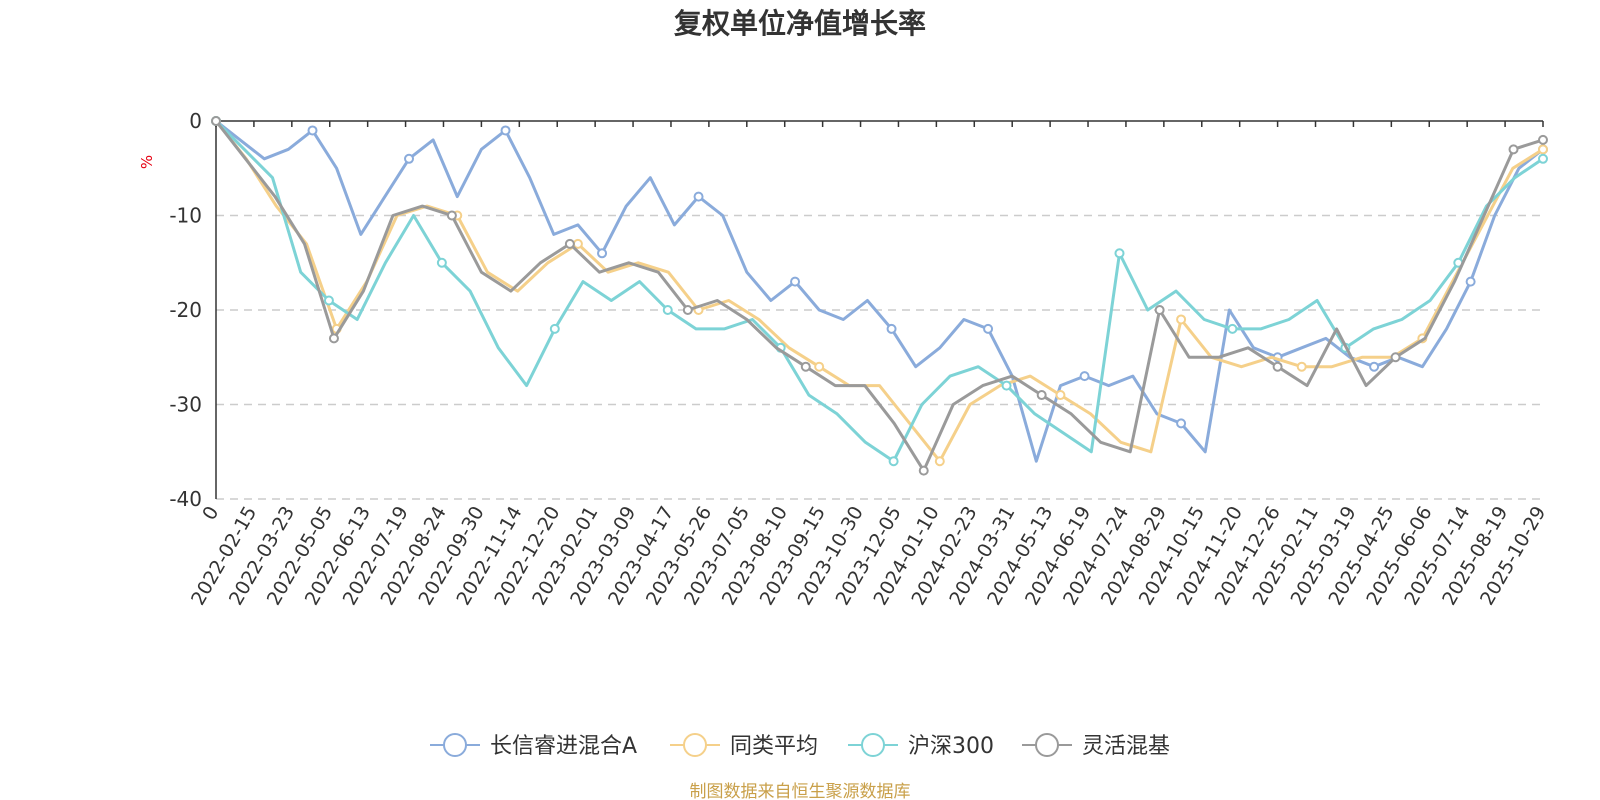 This screenshot has width=1600, height=800. I want to click on y-tick-label: 0, so click(195, 121).